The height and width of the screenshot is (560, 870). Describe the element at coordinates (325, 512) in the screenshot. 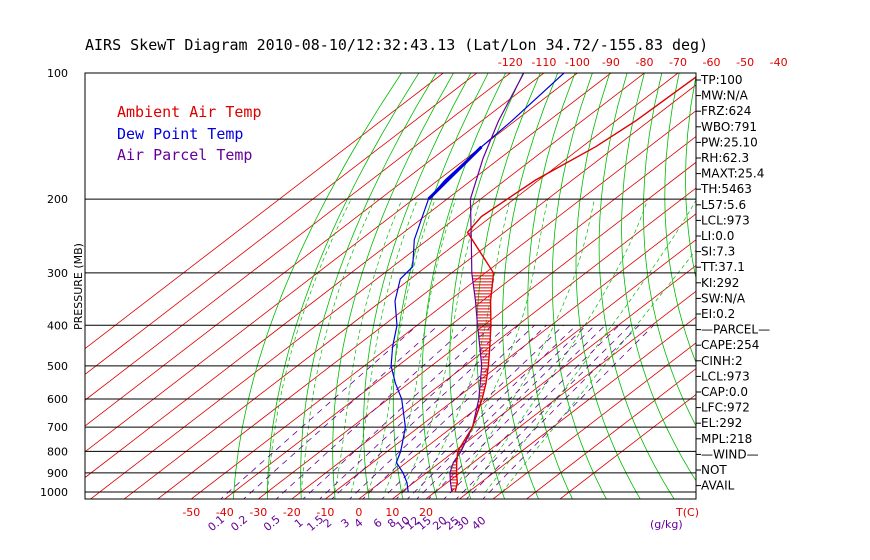

I see `temp-tick-bottom: -10` at that location.